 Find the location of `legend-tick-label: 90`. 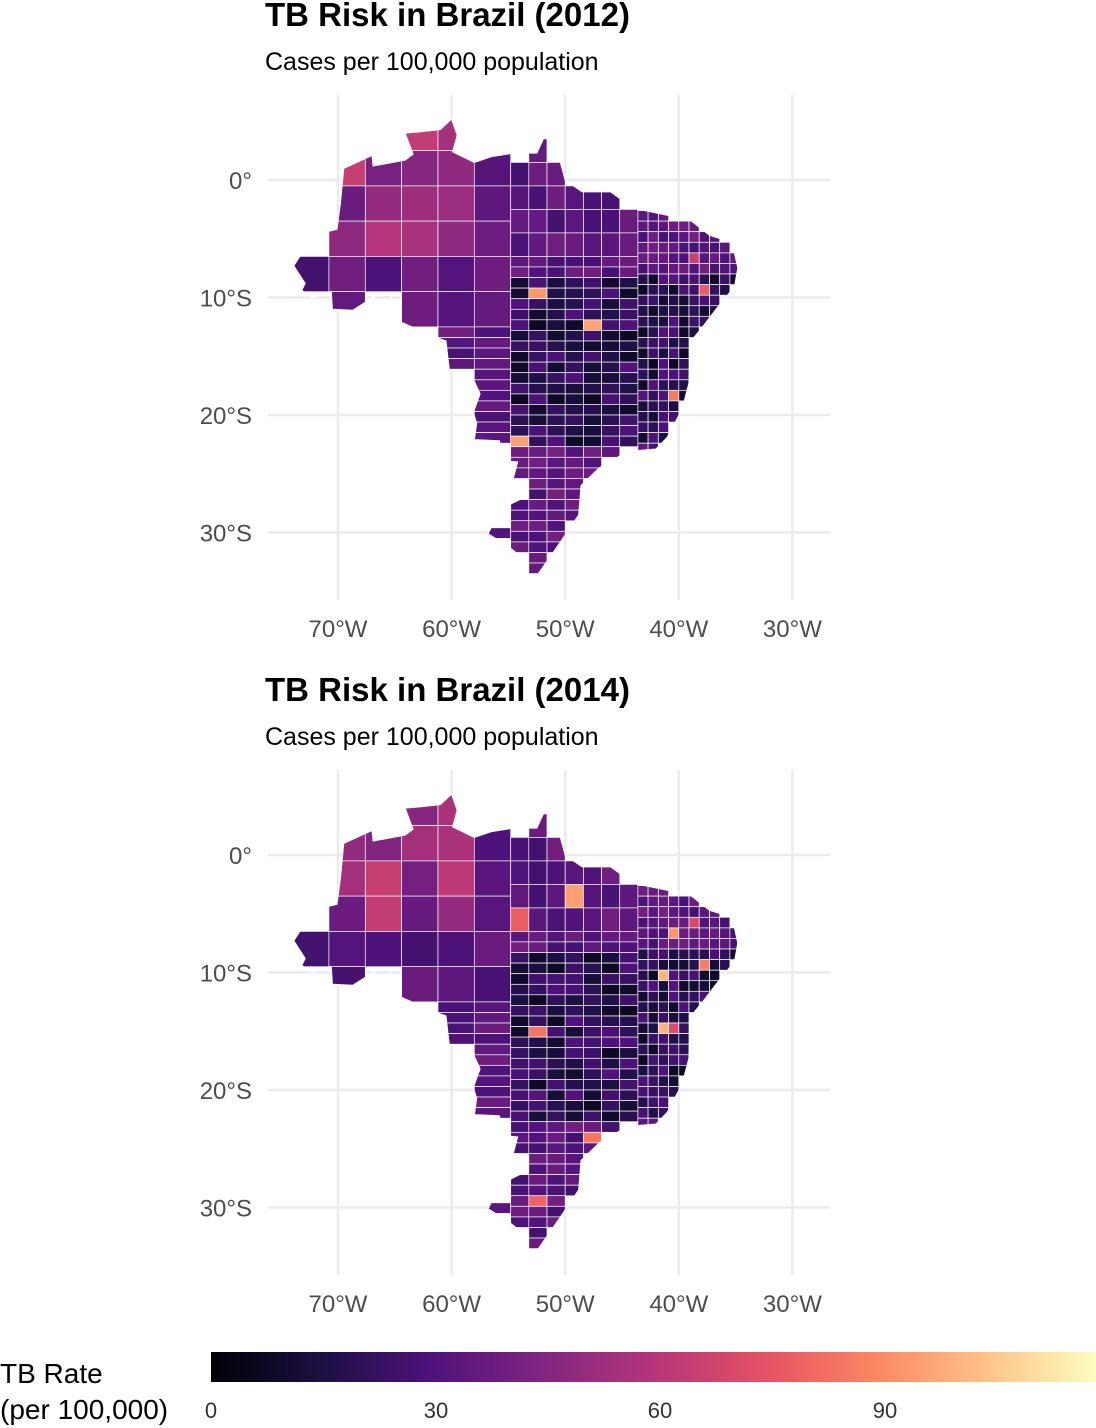

legend-tick-label: 90 is located at coordinates (885, 1410).